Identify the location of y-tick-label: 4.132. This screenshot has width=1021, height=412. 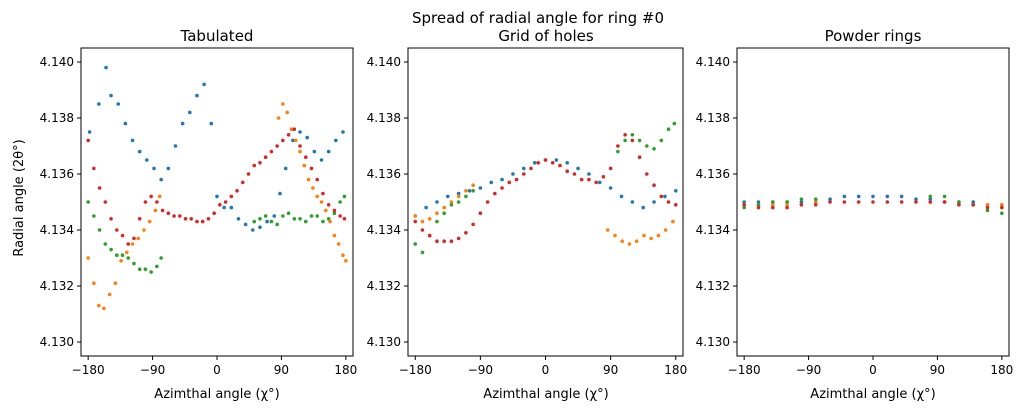
(713, 286).